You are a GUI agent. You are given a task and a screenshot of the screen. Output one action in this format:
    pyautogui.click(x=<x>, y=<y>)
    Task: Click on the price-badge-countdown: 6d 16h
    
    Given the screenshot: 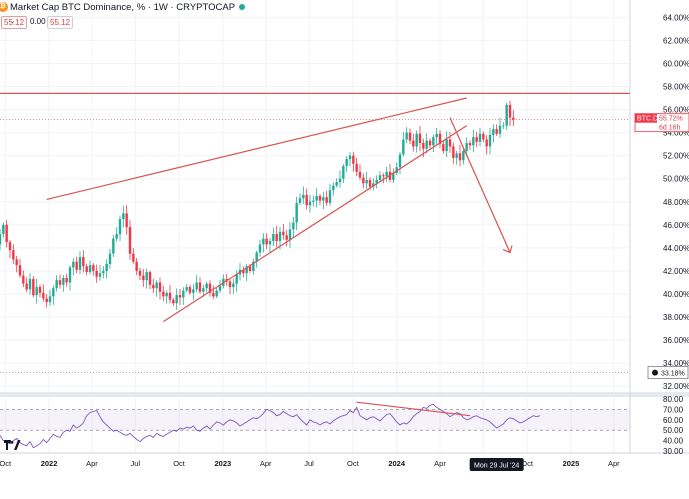 What is the action you would take?
    pyautogui.click(x=670, y=128)
    